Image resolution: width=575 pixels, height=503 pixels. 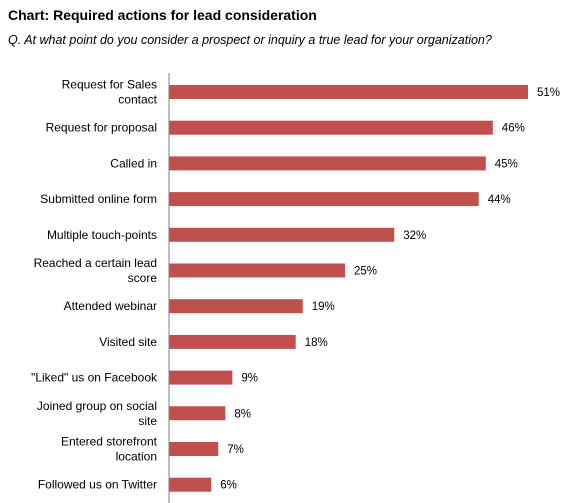 What do you see at coordinates (548, 93) in the screenshot?
I see `value-label: 51%` at bounding box center [548, 93].